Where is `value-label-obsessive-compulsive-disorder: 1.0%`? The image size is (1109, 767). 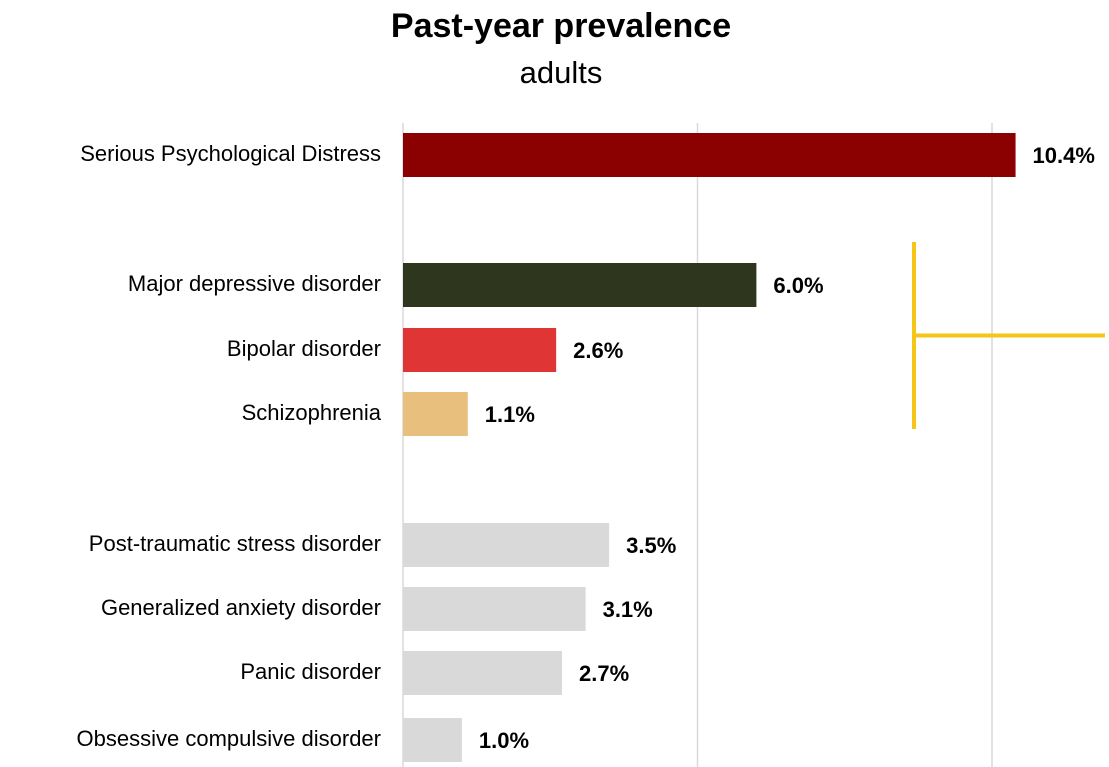 value-label-obsessive-compulsive-disorder: 1.0% is located at coordinates (504, 740).